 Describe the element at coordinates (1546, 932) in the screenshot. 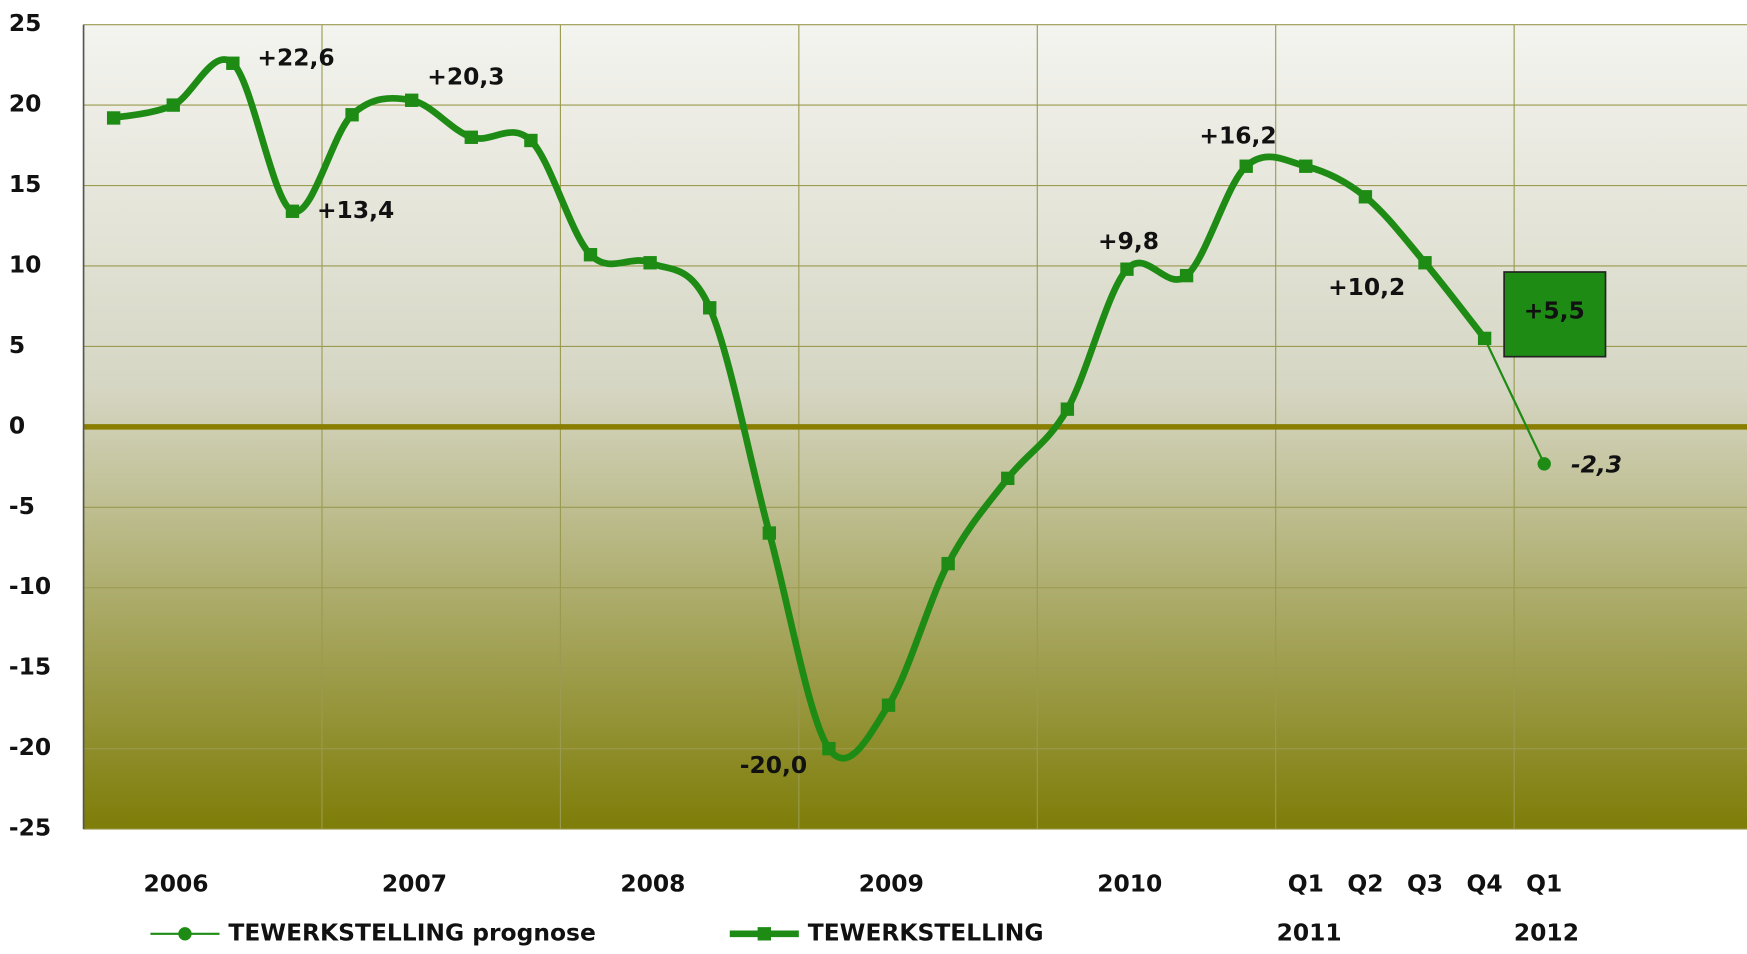

I see `year-label: 2012` at that location.